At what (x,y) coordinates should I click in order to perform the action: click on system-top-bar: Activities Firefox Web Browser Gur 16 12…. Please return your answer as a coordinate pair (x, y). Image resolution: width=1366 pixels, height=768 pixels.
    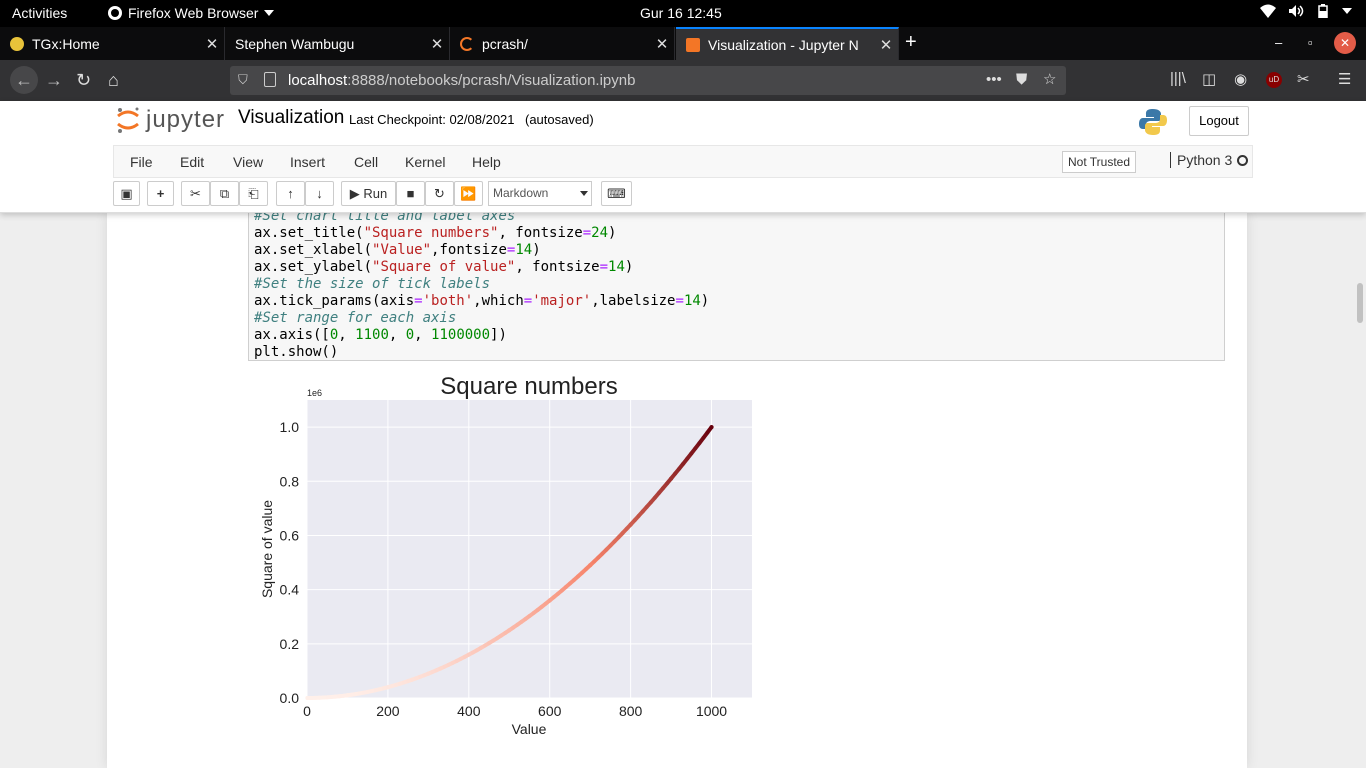
    Looking at the image, I should click on (683, 13).